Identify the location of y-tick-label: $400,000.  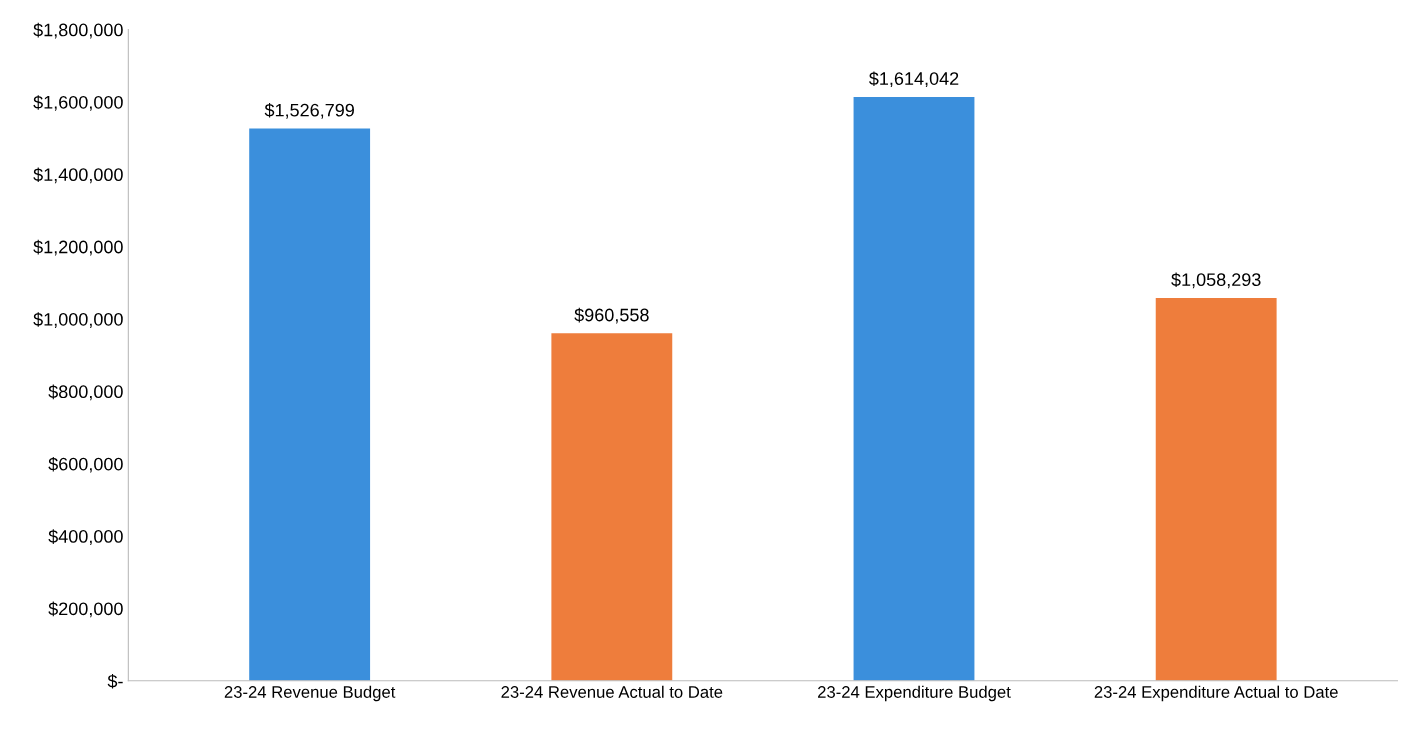
(85, 537).